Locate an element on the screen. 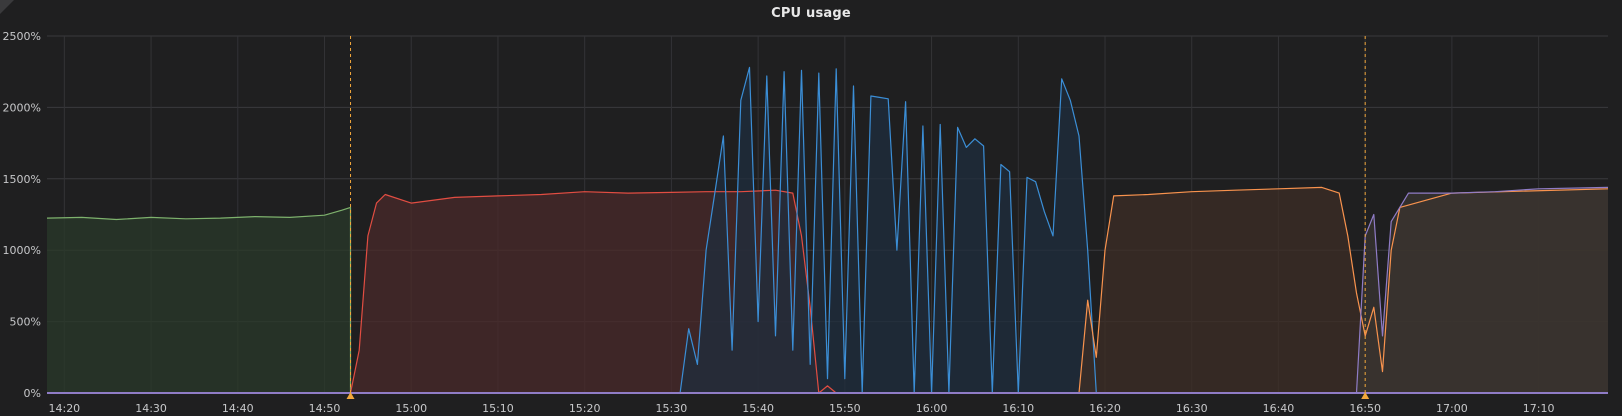  x-tick-label: 17:10 is located at coordinates (1539, 408).